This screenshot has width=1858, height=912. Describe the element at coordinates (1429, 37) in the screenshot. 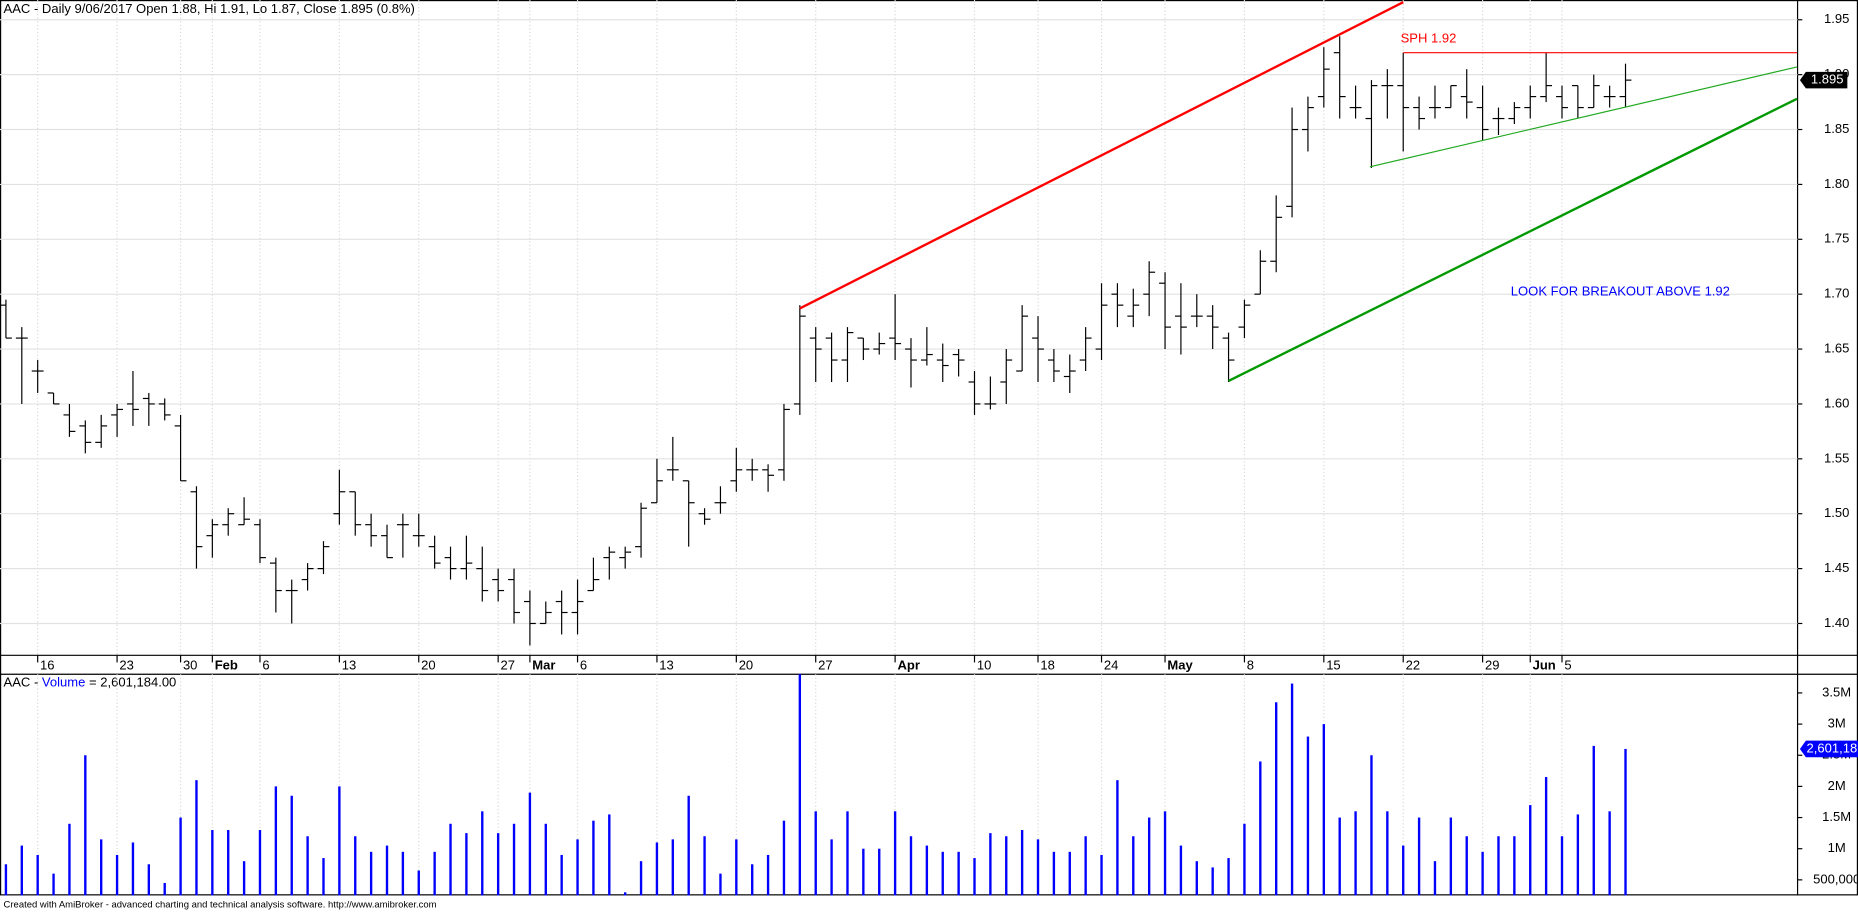

I see `annotation: SPH 1.92` at that location.